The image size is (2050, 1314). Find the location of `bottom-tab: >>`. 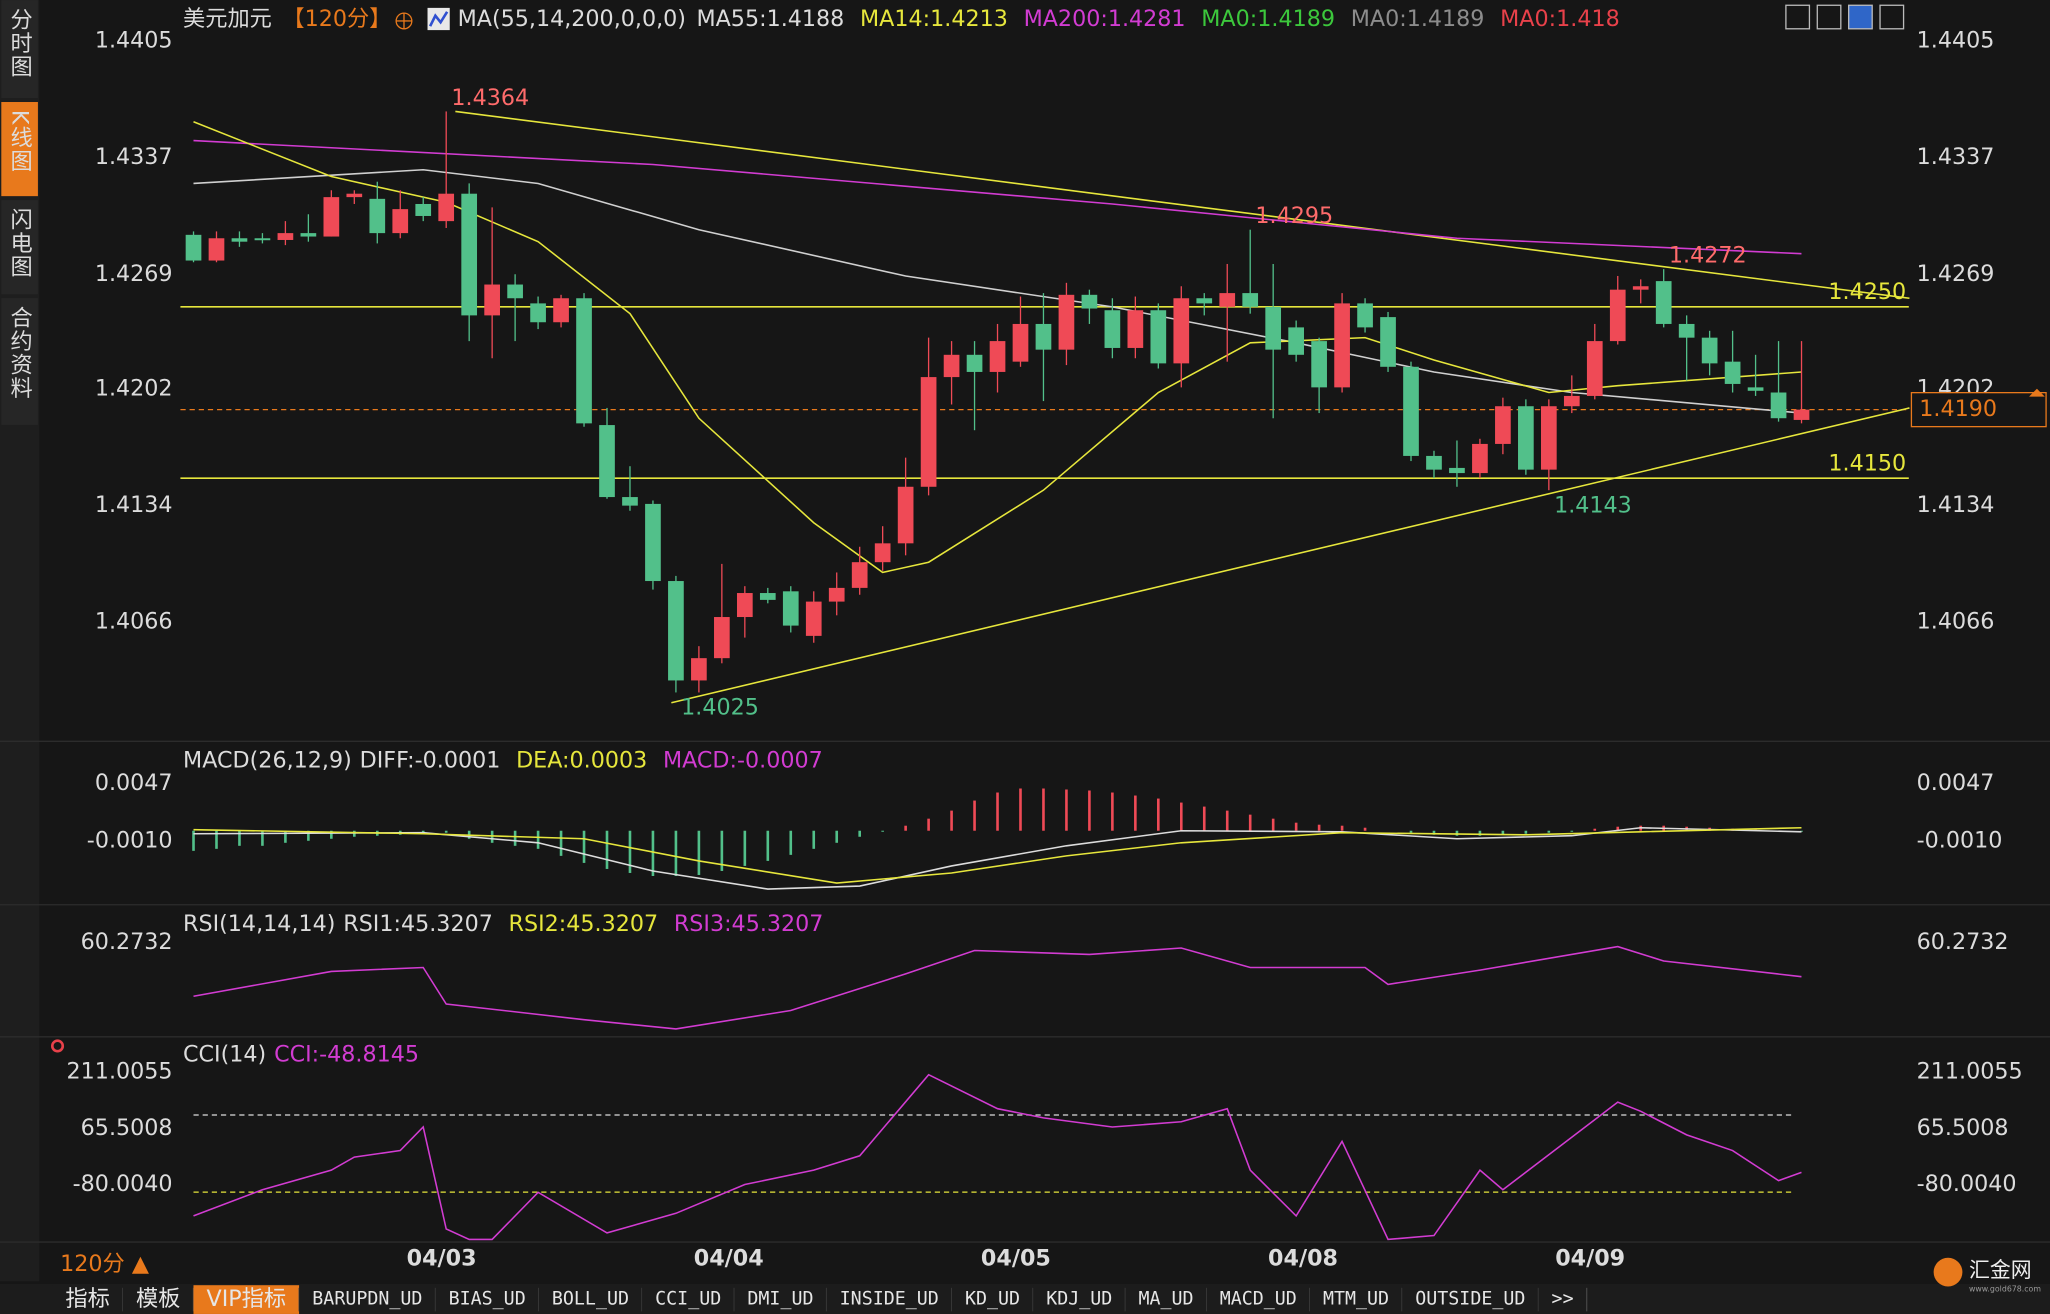

bottom-tab: >> is located at coordinates (1563, 1299).